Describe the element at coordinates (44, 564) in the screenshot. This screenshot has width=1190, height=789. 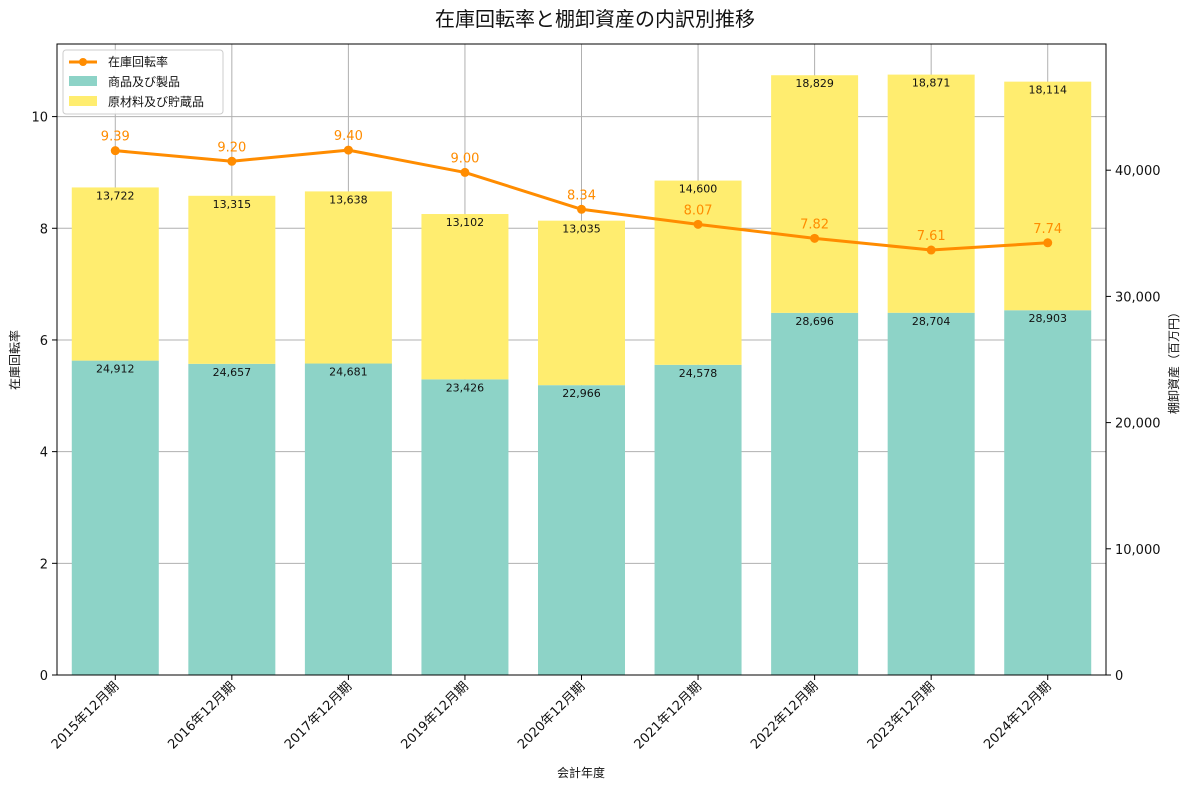
I see `left-tick-label: 2` at that location.